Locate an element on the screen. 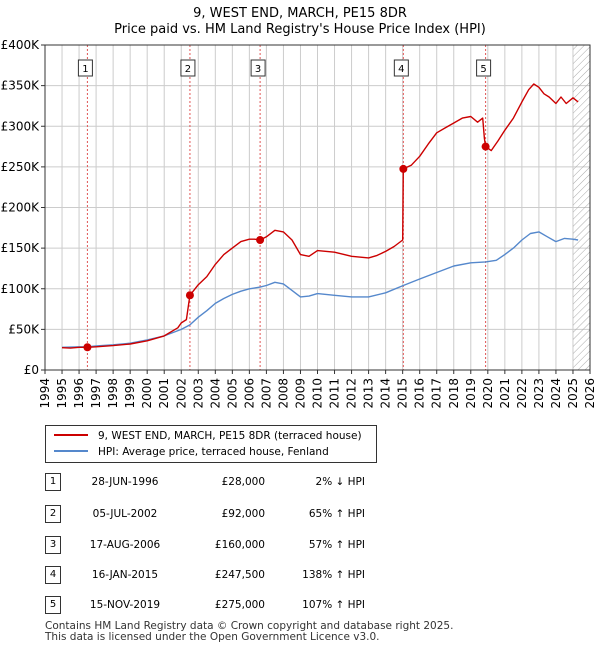  x-tick-label: 2014 is located at coordinates (386, 393).